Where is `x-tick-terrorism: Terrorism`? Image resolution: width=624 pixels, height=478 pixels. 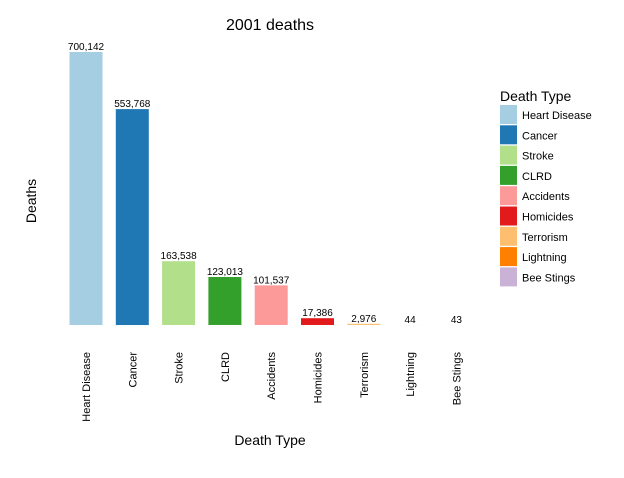
x-tick-terrorism: Terrorism is located at coordinates (365, 375).